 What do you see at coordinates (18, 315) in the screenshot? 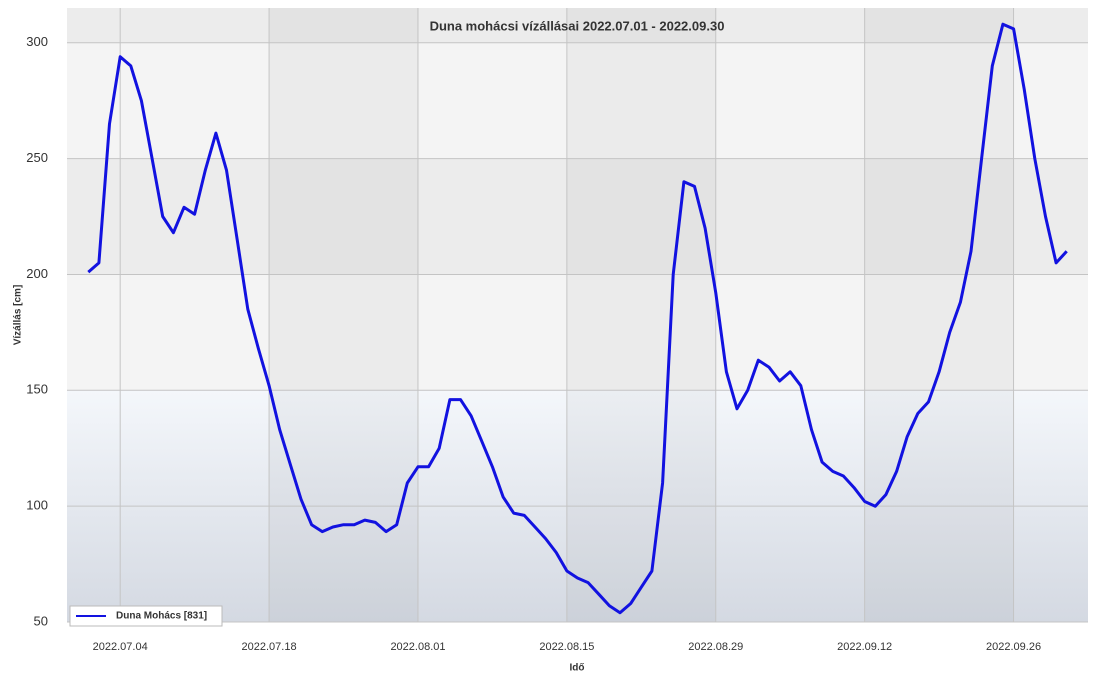
I see `y-axis-title: Vízállás [cm]` at bounding box center [18, 315].